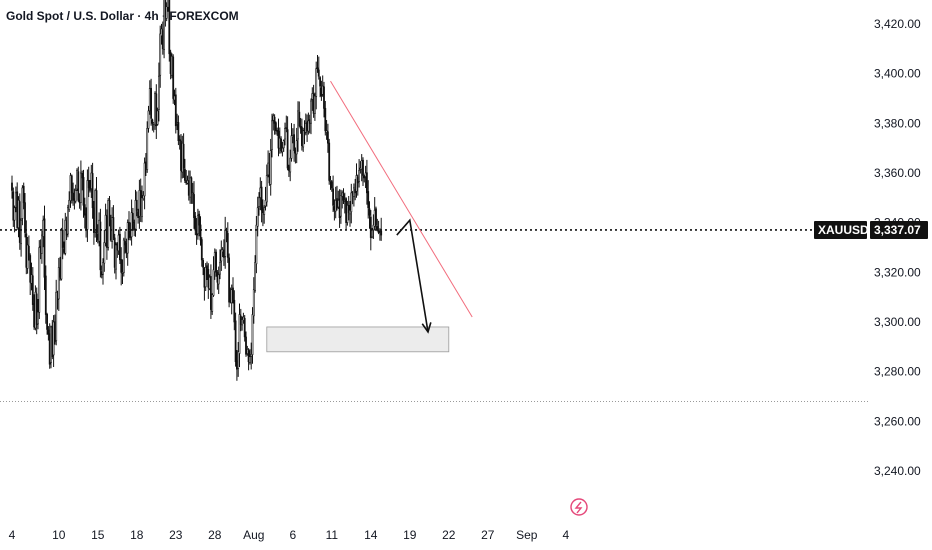 The height and width of the screenshot is (550, 932). Describe the element at coordinates (449, 535) in the screenshot. I see `time-axis-tick: 22` at that location.